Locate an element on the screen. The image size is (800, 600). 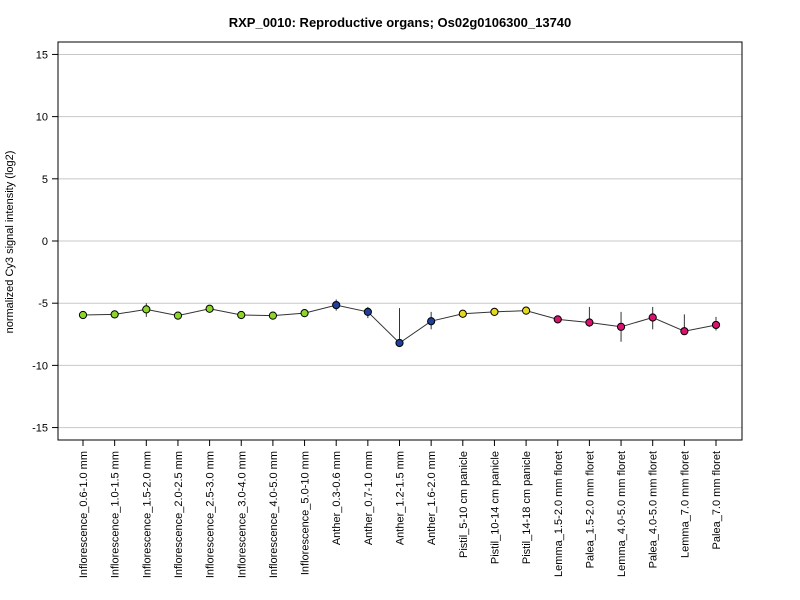
x-tick-label: Anther_0.7-1.0 mm is located at coordinates (369, 498).